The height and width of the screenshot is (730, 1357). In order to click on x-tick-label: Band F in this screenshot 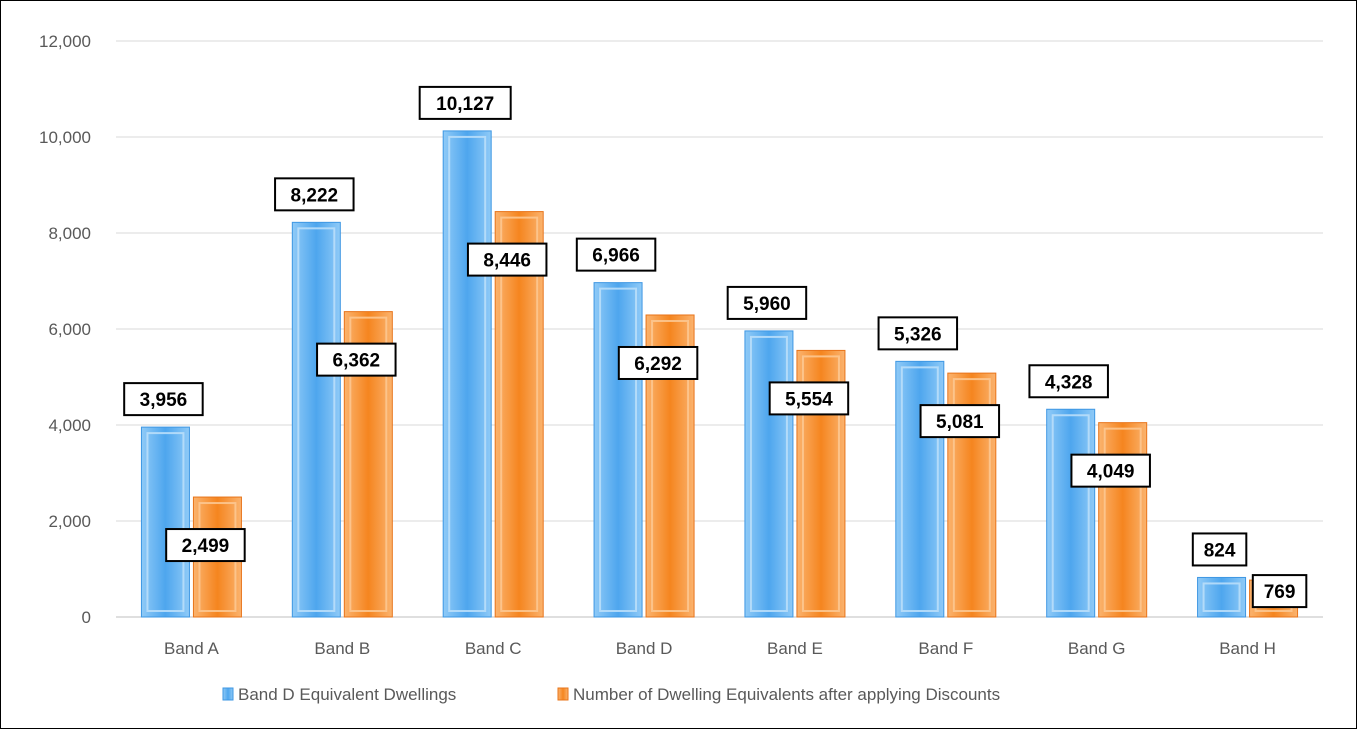, I will do `click(945, 648)`.